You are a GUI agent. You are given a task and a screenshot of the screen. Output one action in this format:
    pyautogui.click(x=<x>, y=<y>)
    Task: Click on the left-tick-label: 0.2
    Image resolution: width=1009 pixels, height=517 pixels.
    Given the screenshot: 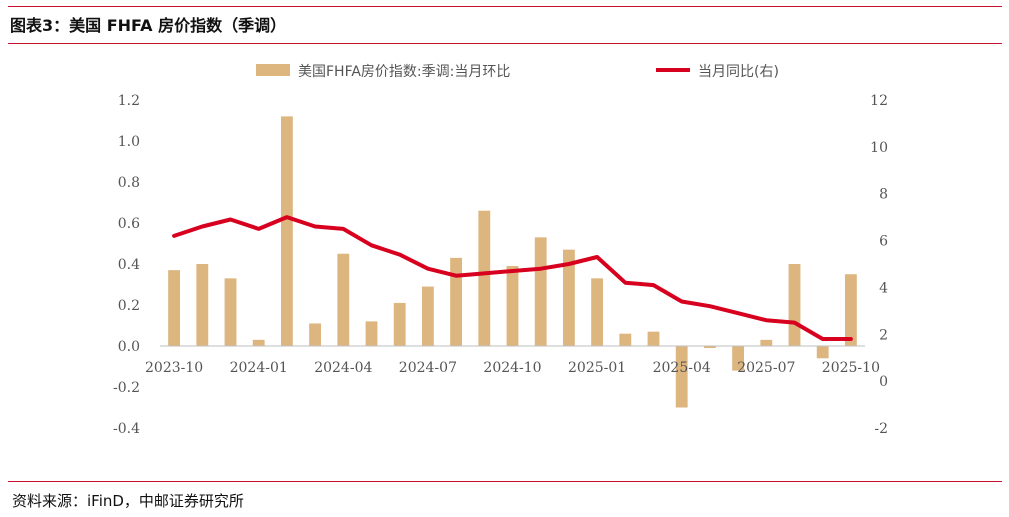 What is the action you would take?
    pyautogui.click(x=129, y=306)
    